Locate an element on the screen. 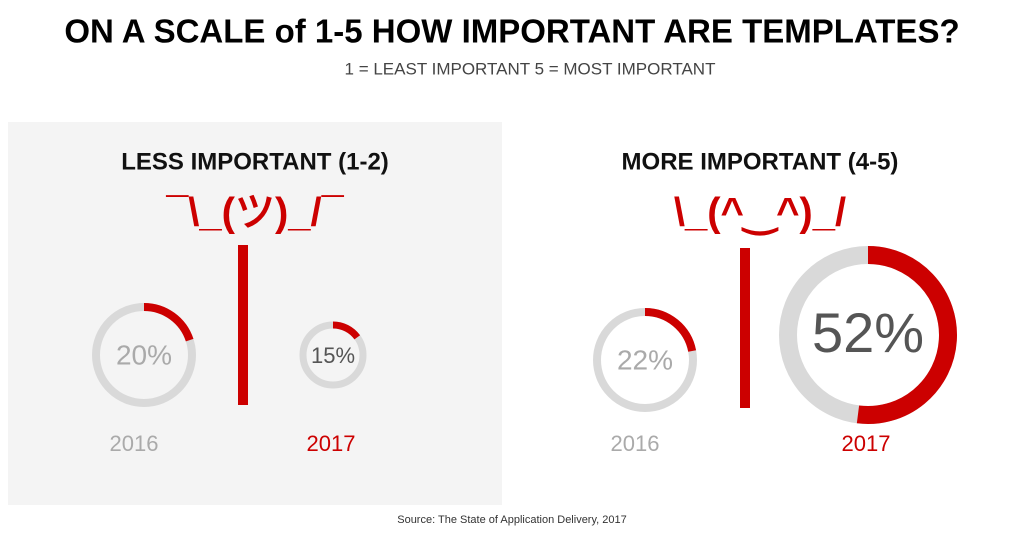  value-label: 52% is located at coordinates (868, 332).